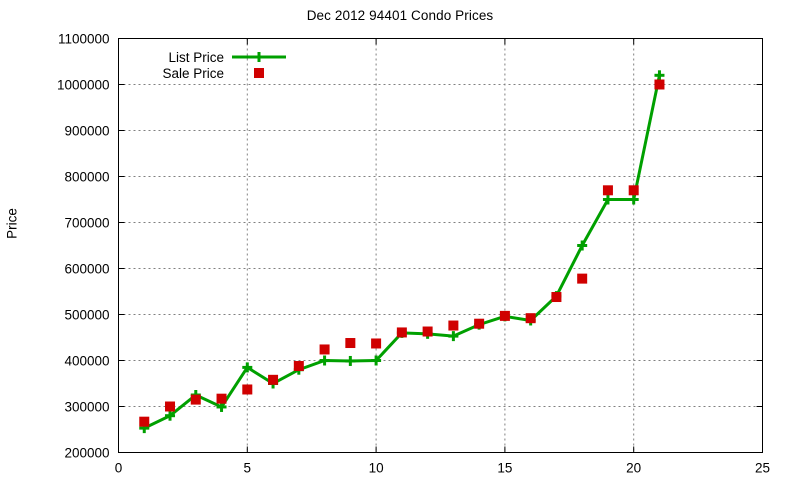 The height and width of the screenshot is (480, 800). Describe the element at coordinates (633, 468) in the screenshot. I see `x-tick-label: 20` at that location.